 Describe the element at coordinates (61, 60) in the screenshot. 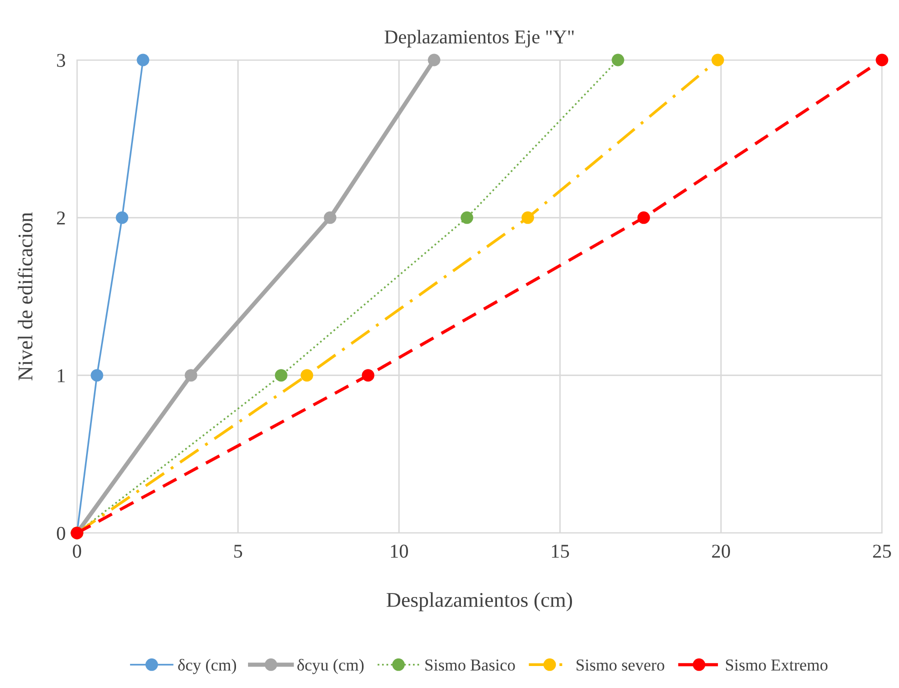

I see `y-tick-label: 3` at that location.